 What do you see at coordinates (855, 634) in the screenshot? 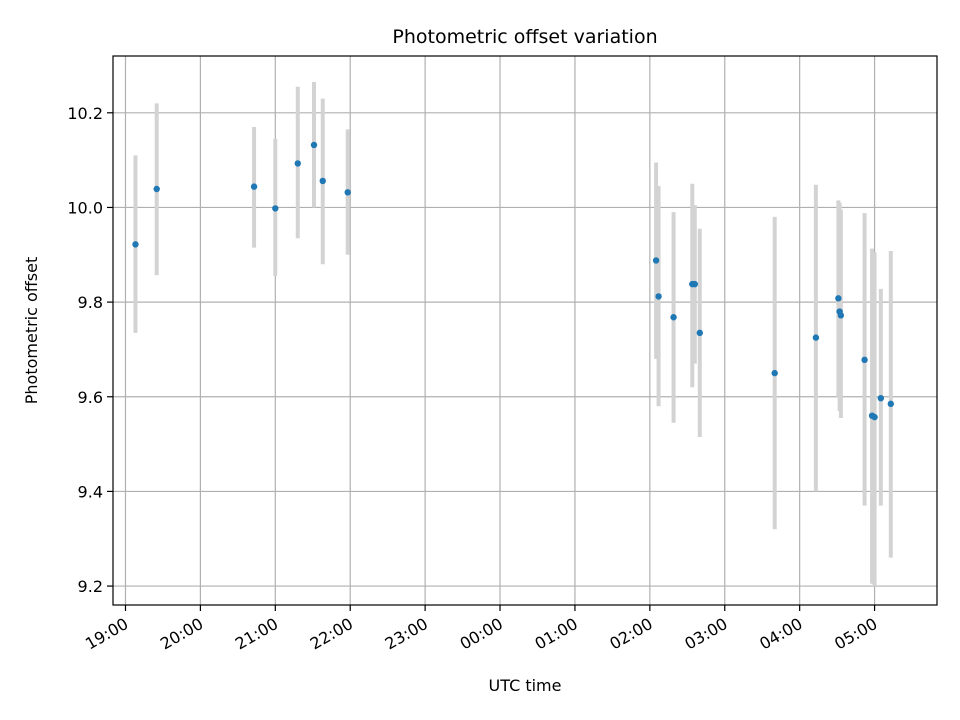
I see `x-tick-label: 05:00` at bounding box center [855, 634].